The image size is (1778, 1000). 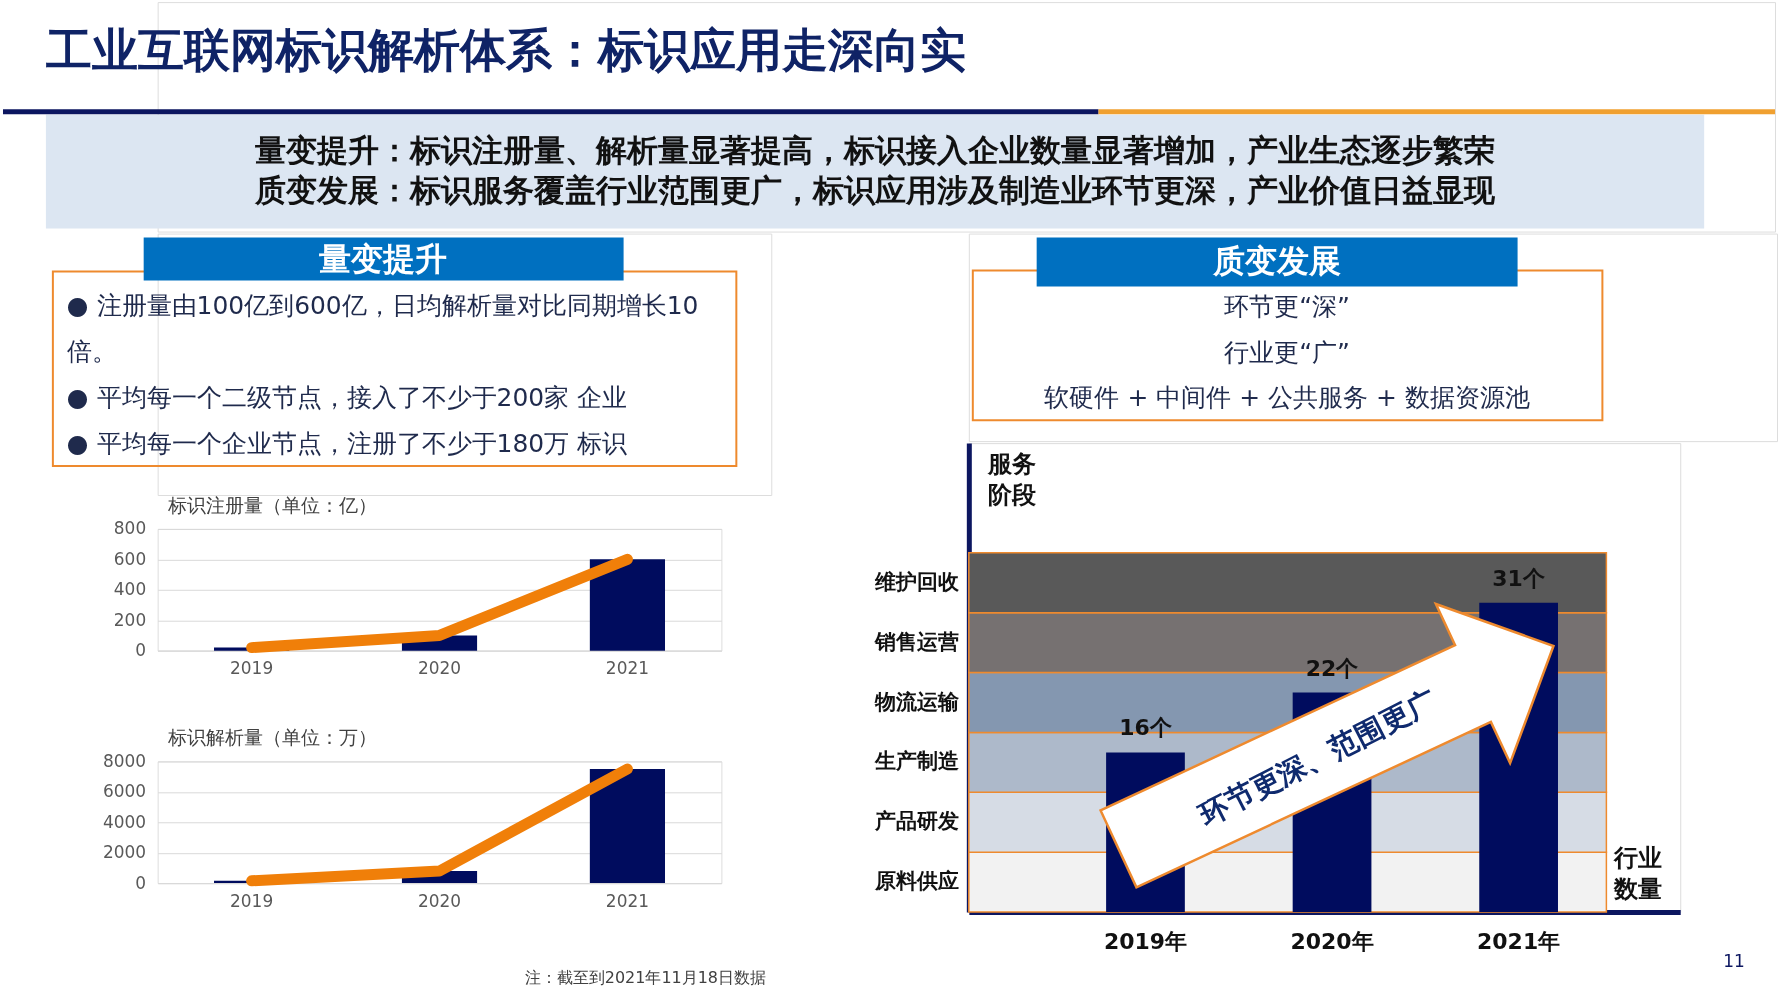 What do you see at coordinates (645, 977) in the screenshot?
I see `text: 注：截至到2021年11月18日数据` at bounding box center [645, 977].